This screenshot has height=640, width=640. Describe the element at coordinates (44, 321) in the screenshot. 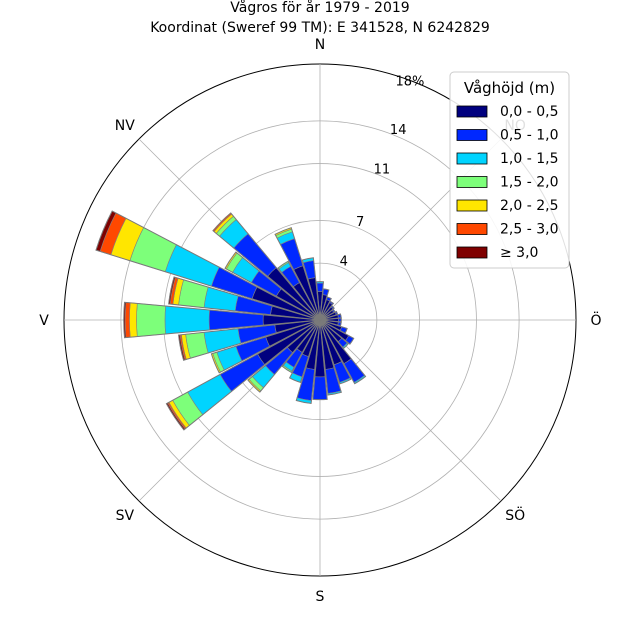

I see `direction-label: V` at that location.